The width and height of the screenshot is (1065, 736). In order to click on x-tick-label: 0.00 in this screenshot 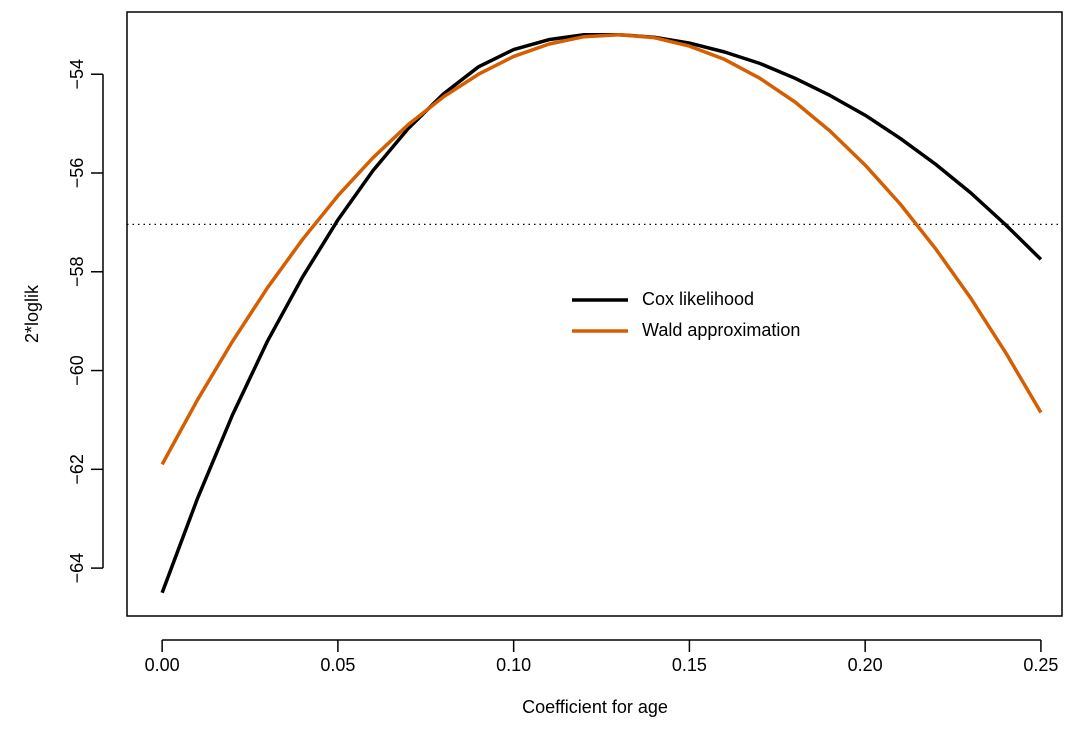, I will do `click(162, 665)`.